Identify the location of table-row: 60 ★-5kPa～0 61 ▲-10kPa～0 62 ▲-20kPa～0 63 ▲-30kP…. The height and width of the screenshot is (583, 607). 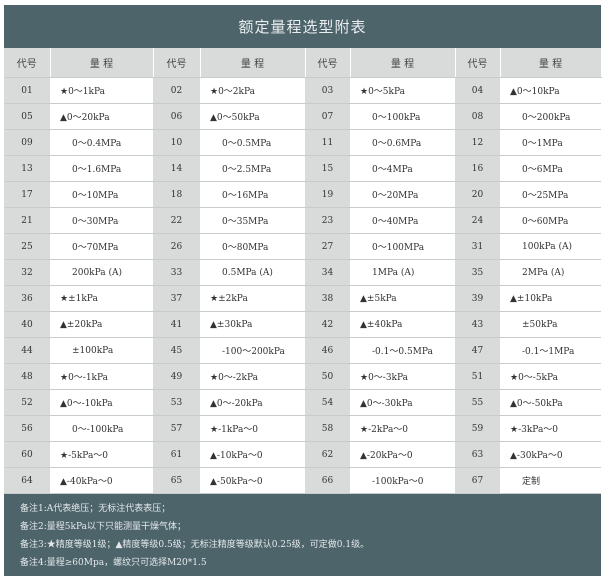
(302, 454).